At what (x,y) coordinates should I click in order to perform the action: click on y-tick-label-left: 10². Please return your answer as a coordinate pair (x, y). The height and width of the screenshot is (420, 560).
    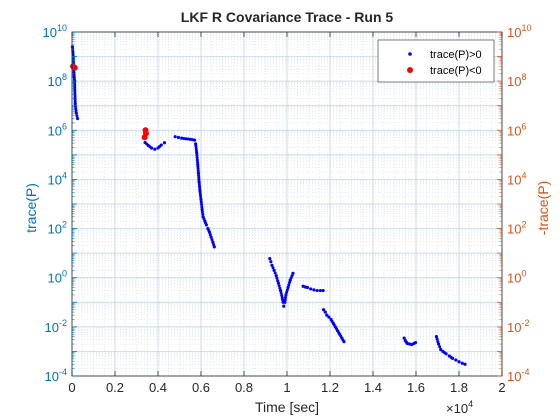
    Looking at the image, I should click on (57, 228).